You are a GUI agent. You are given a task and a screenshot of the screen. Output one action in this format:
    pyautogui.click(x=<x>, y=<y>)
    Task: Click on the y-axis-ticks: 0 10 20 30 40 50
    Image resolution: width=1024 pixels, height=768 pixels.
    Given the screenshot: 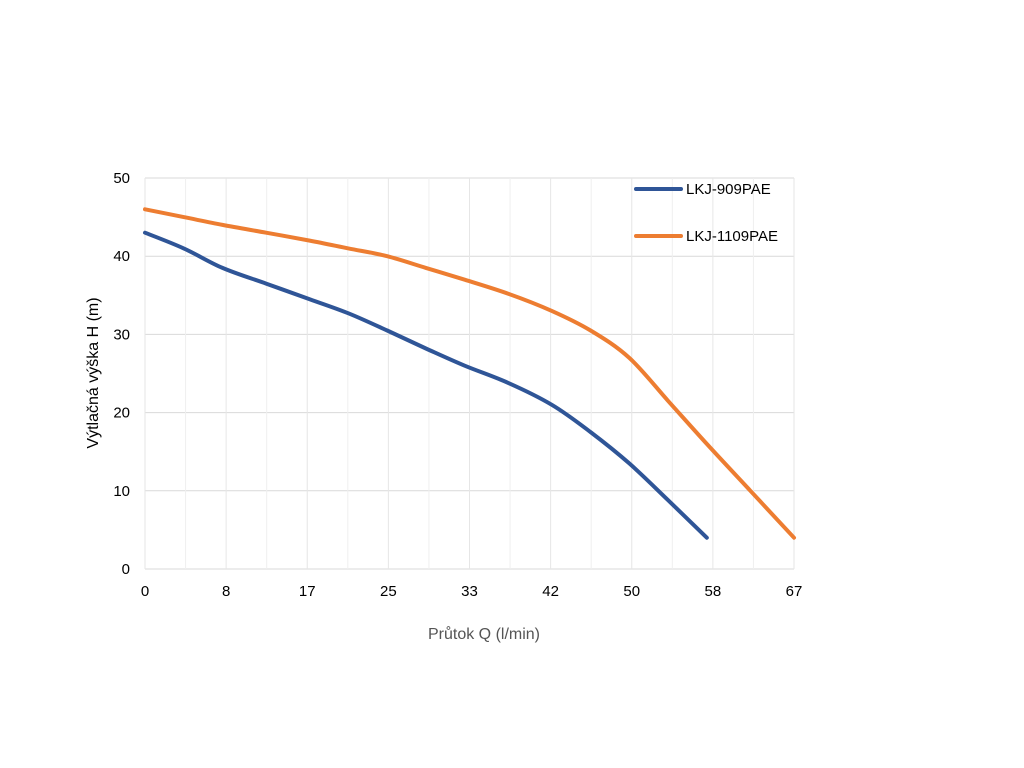 What is the action you would take?
    pyautogui.click(x=121, y=374)
    